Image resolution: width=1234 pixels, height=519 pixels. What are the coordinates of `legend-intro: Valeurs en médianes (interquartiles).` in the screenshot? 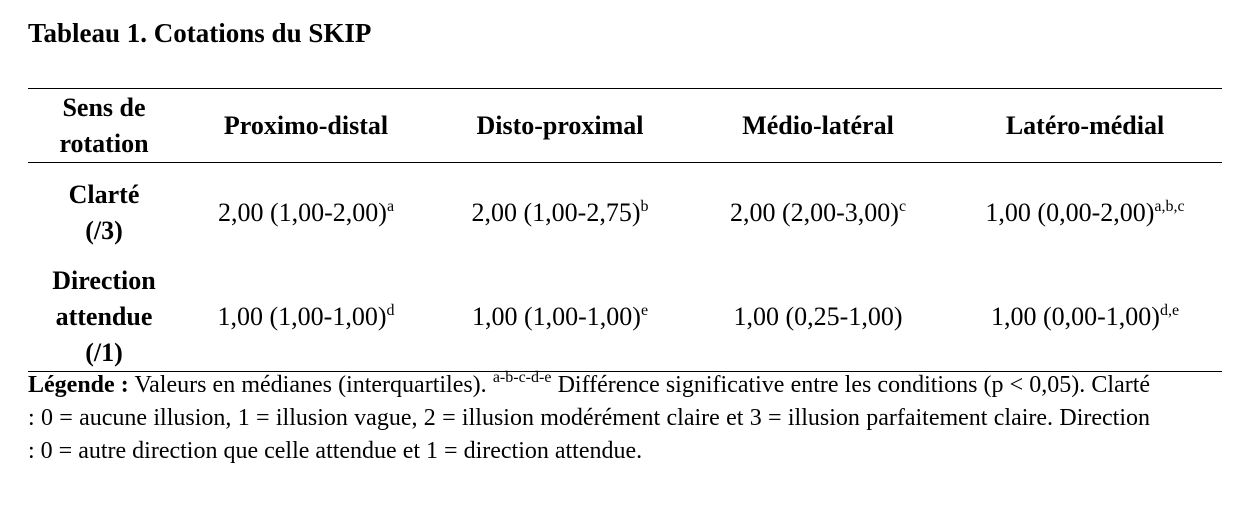 It's located at (310, 385).